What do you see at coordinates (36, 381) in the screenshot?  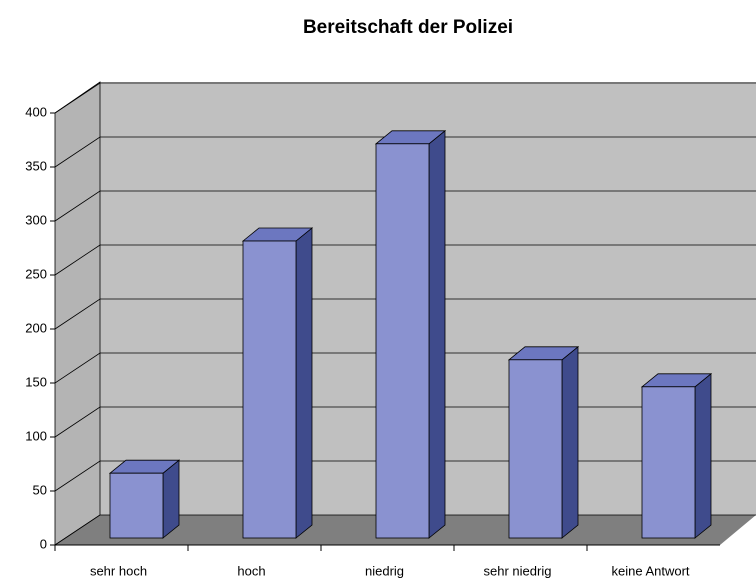 I see `y-tick-label: 150` at bounding box center [36, 381].